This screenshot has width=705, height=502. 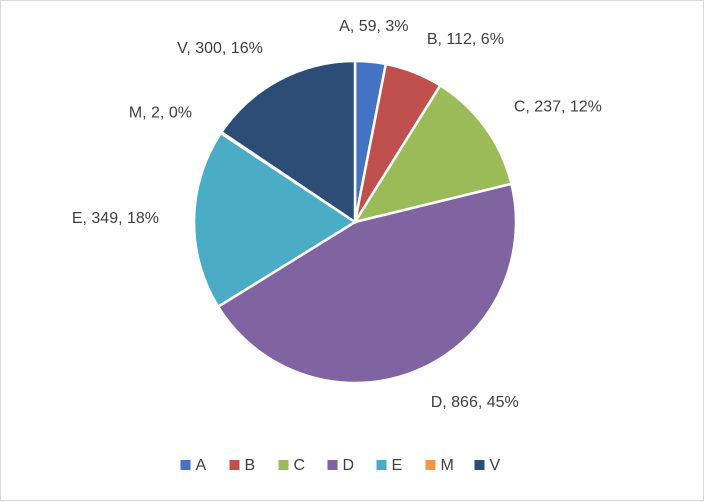 What do you see at coordinates (465, 39) in the screenshot?
I see `data-label: B, 112, 6%` at bounding box center [465, 39].